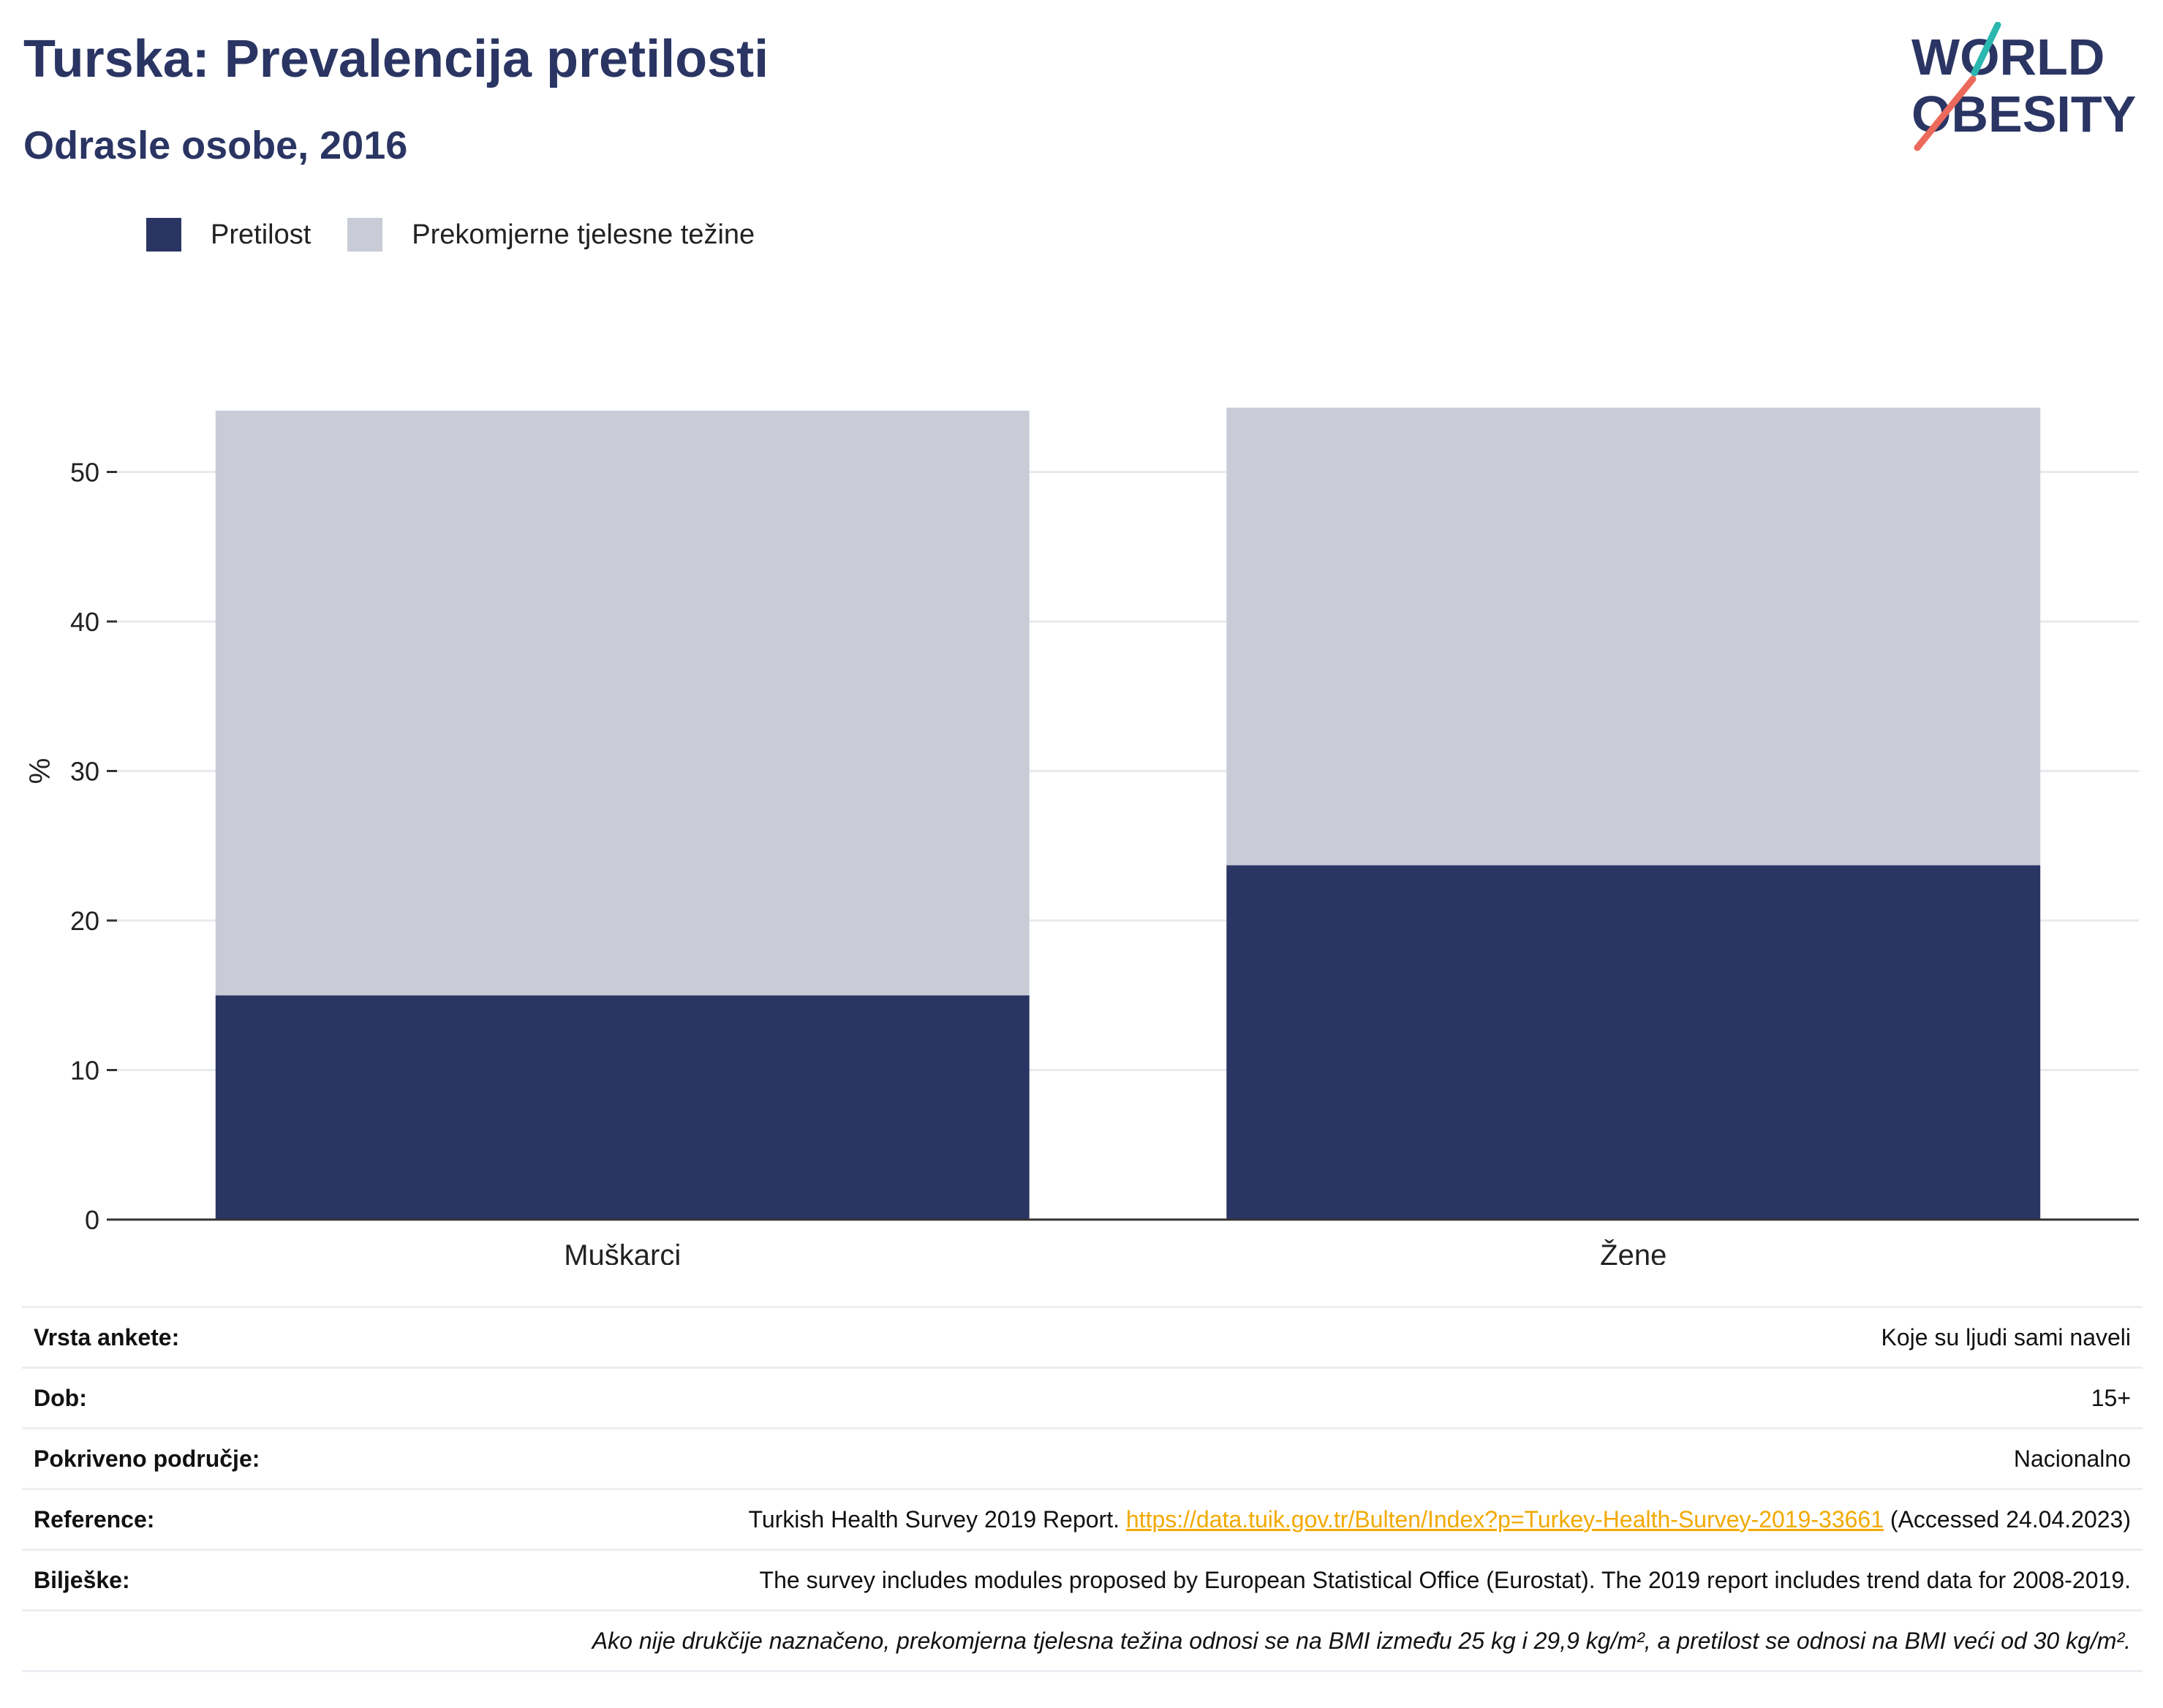 This screenshot has width=2163, height=1708. I want to click on page-title: Turska: Prevalencija pretilosti, so click(396, 59).